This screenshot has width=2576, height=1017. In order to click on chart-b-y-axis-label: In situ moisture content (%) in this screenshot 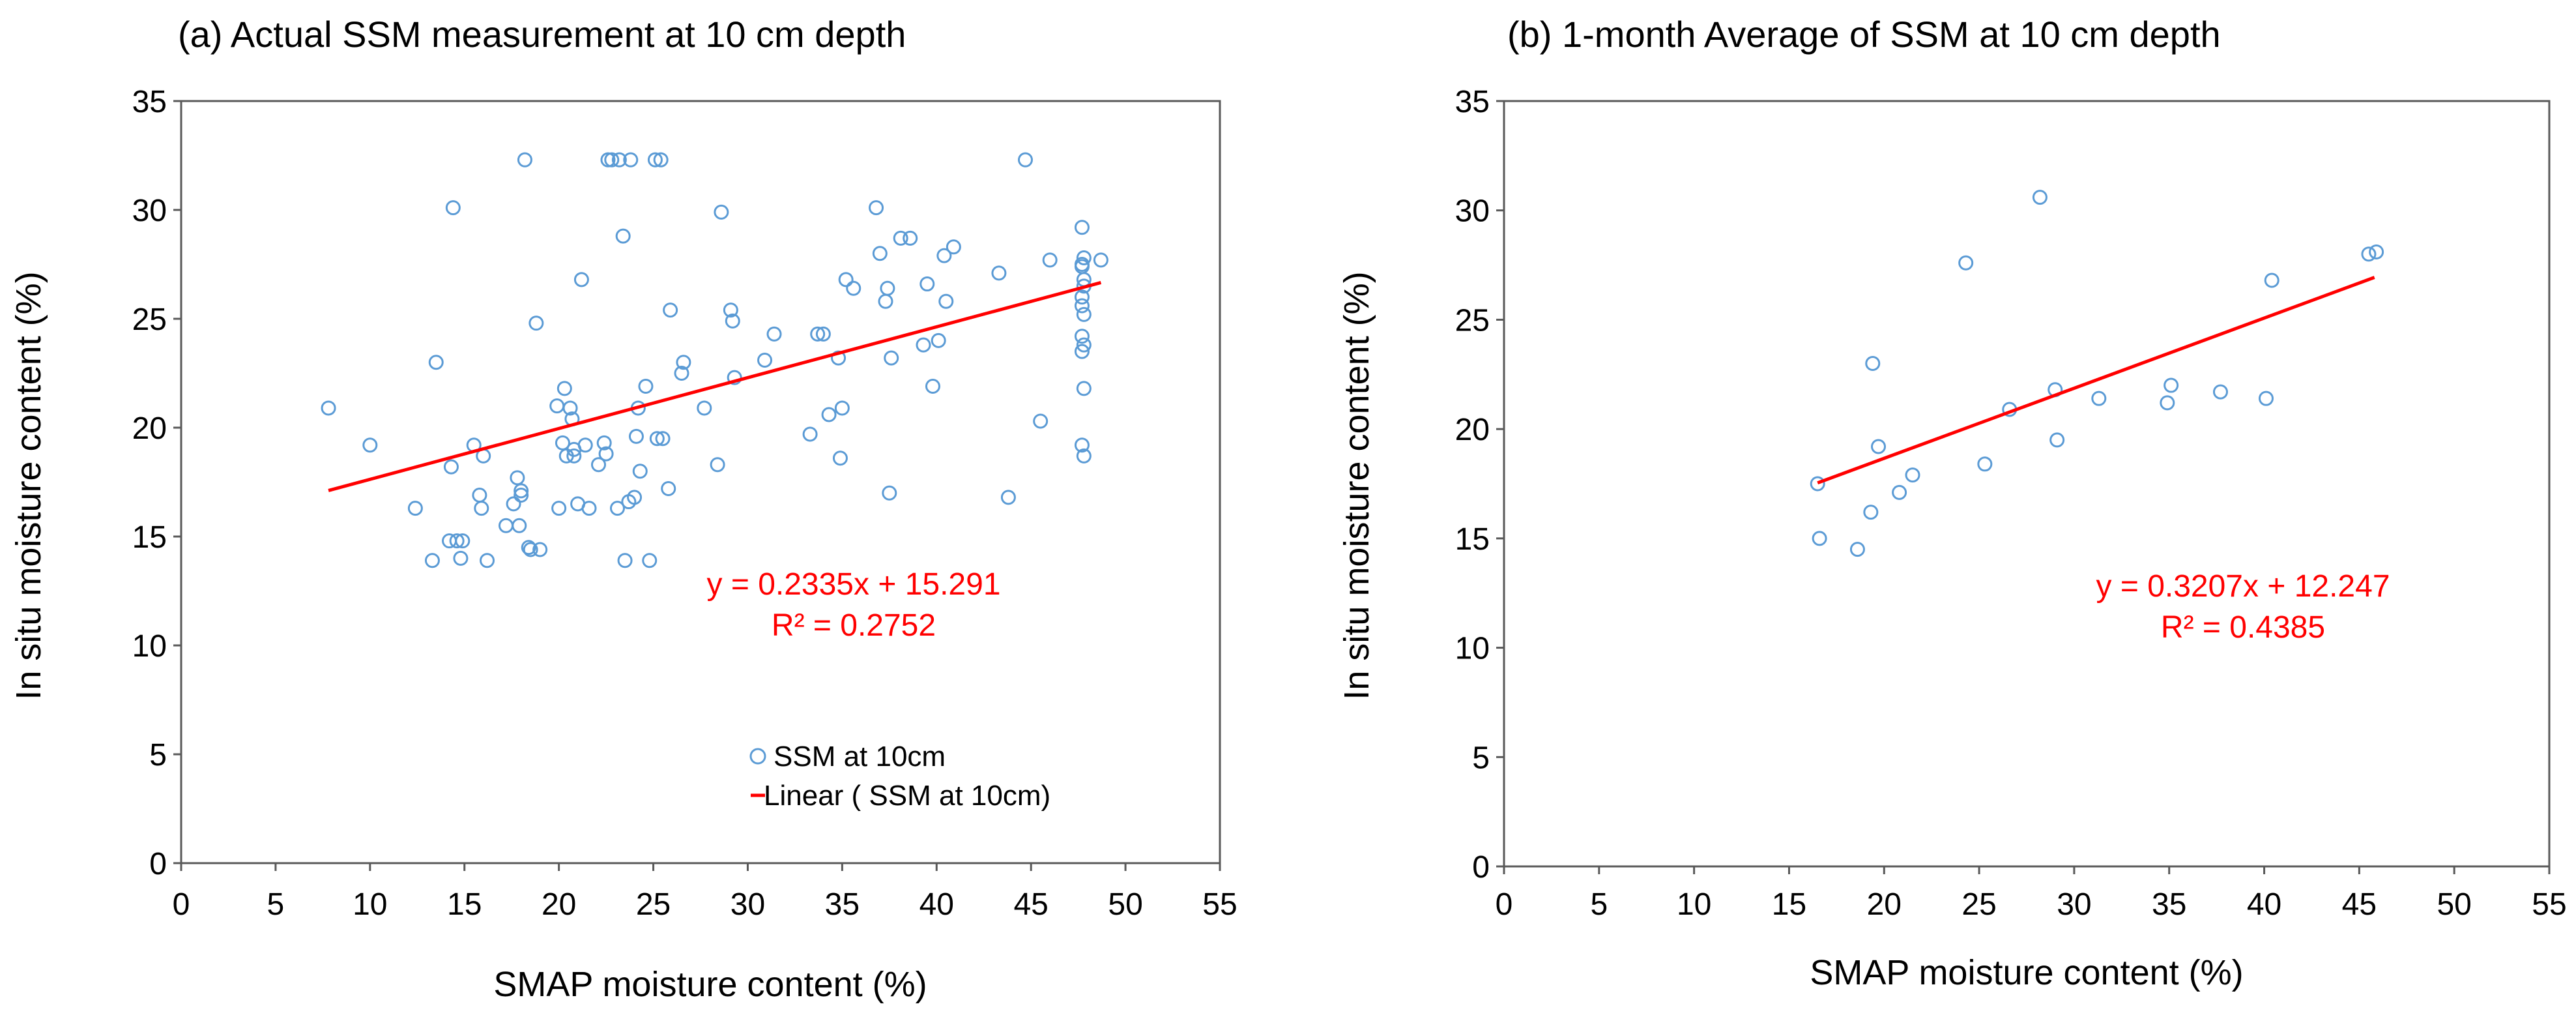, I will do `click(1356, 486)`.